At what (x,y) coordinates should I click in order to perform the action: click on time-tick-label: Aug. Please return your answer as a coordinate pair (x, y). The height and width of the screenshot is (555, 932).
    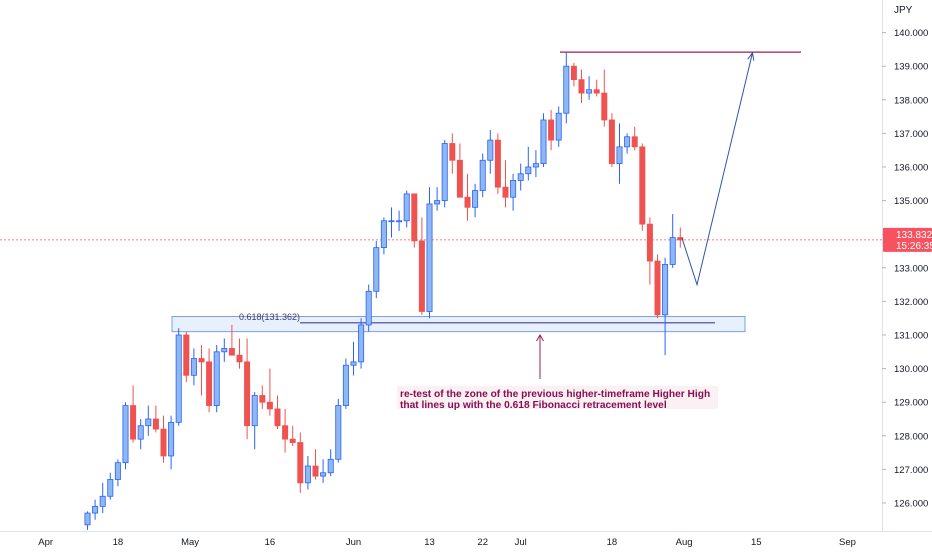
    Looking at the image, I should click on (684, 542).